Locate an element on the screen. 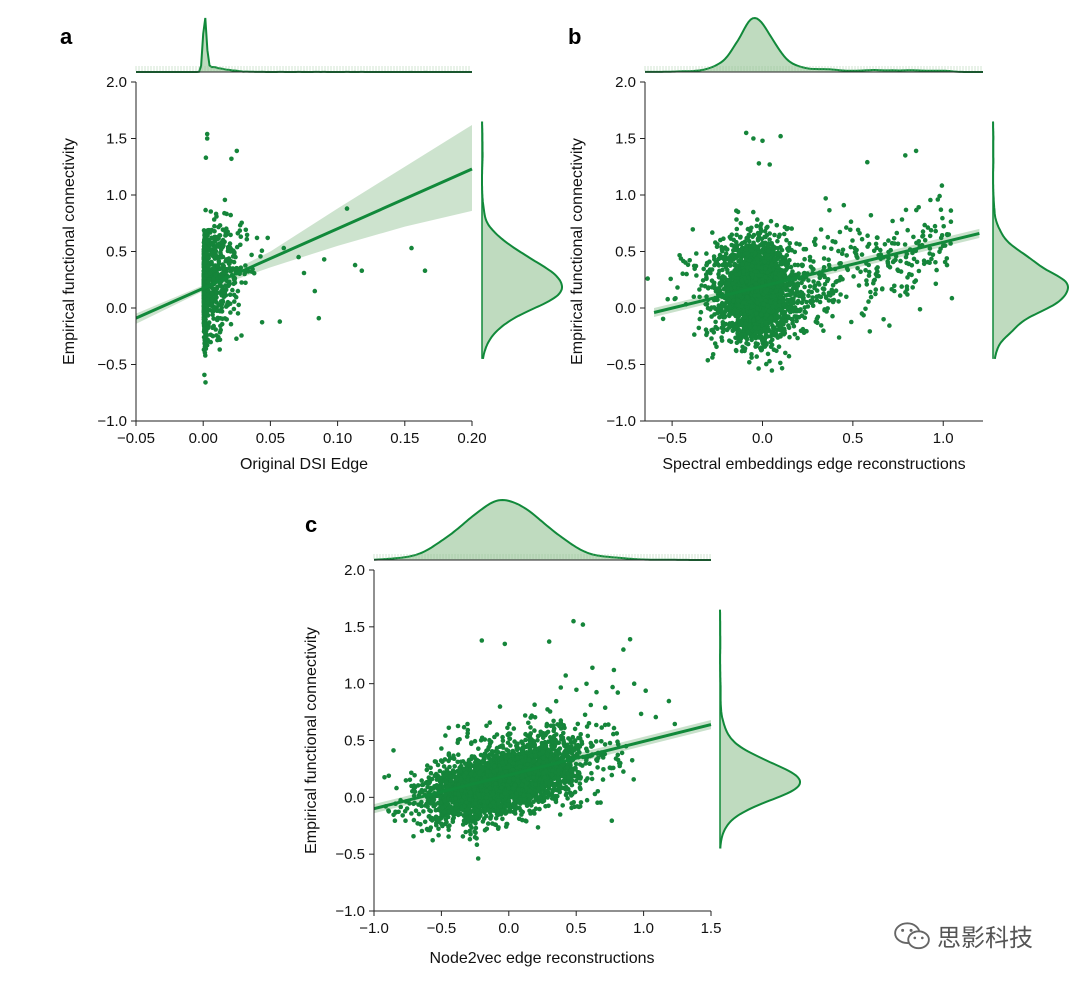 This screenshot has width=1080, height=983. y-marginal-distribution is located at coordinates (522, 240).